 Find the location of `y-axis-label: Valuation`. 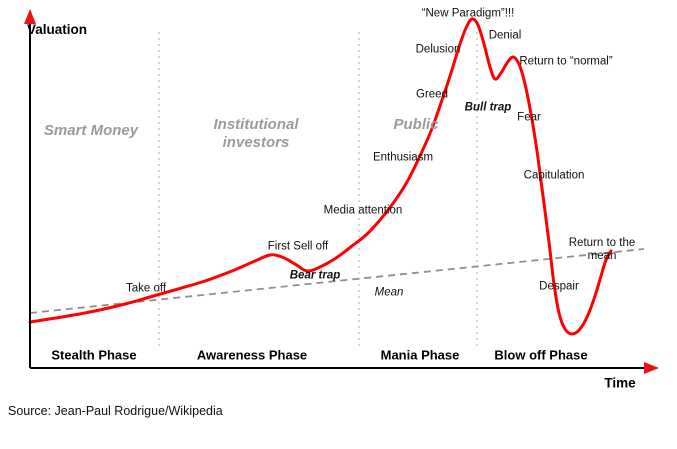

y-axis-label: Valuation is located at coordinates (57, 29).